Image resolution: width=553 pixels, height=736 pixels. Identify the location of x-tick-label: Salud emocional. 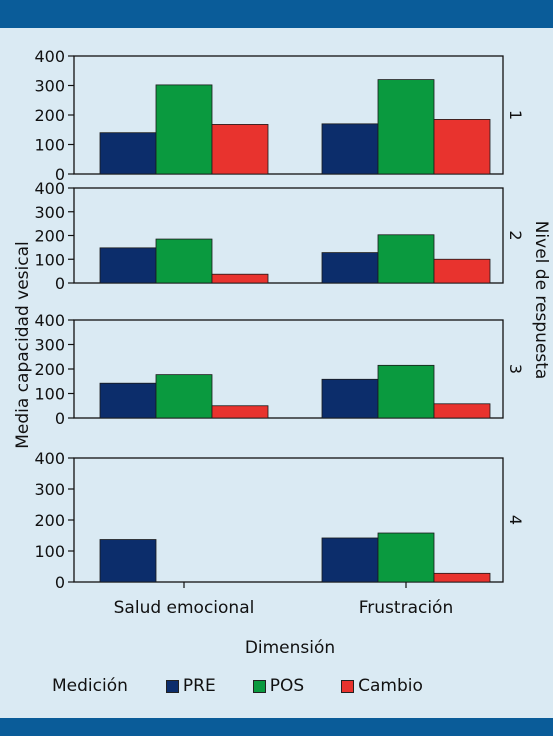
(184, 608).